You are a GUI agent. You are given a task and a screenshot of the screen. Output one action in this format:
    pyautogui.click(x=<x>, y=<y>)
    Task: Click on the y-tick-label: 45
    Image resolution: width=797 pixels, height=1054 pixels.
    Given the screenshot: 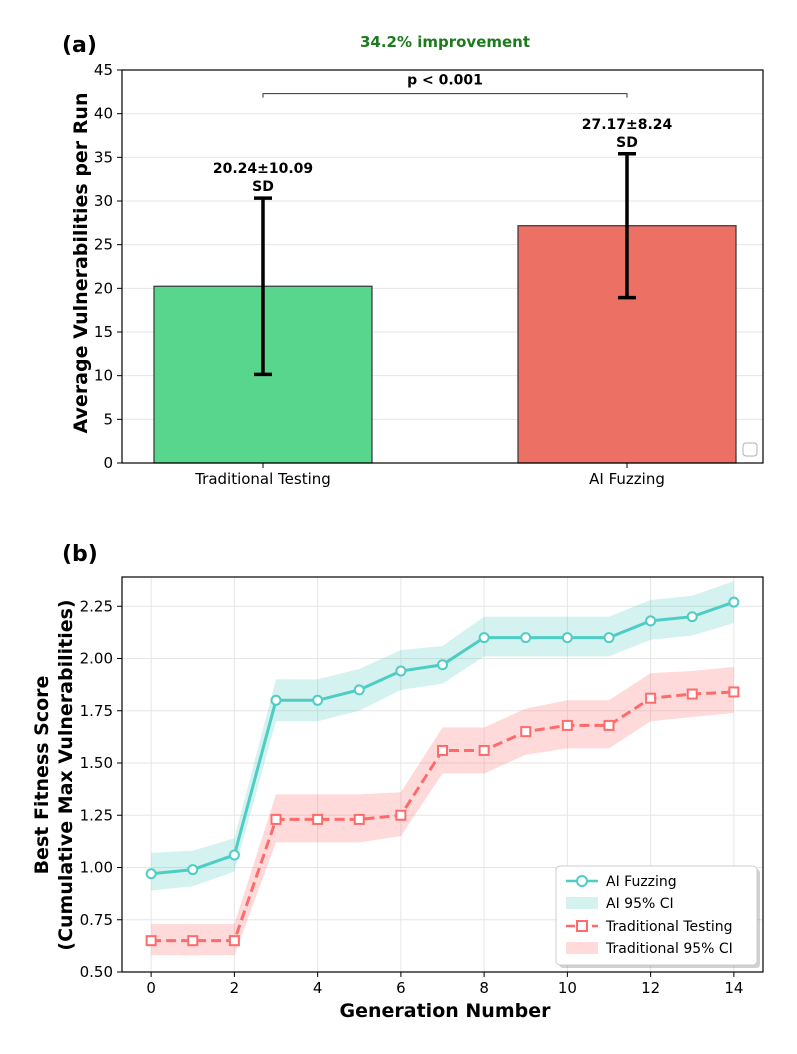 What is the action you would take?
    pyautogui.click(x=103, y=70)
    